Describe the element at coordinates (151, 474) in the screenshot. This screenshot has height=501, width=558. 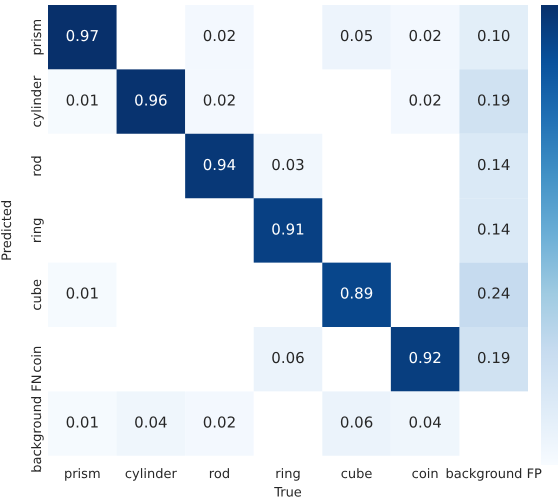
I see `x-tick-label: cylinder` at that location.